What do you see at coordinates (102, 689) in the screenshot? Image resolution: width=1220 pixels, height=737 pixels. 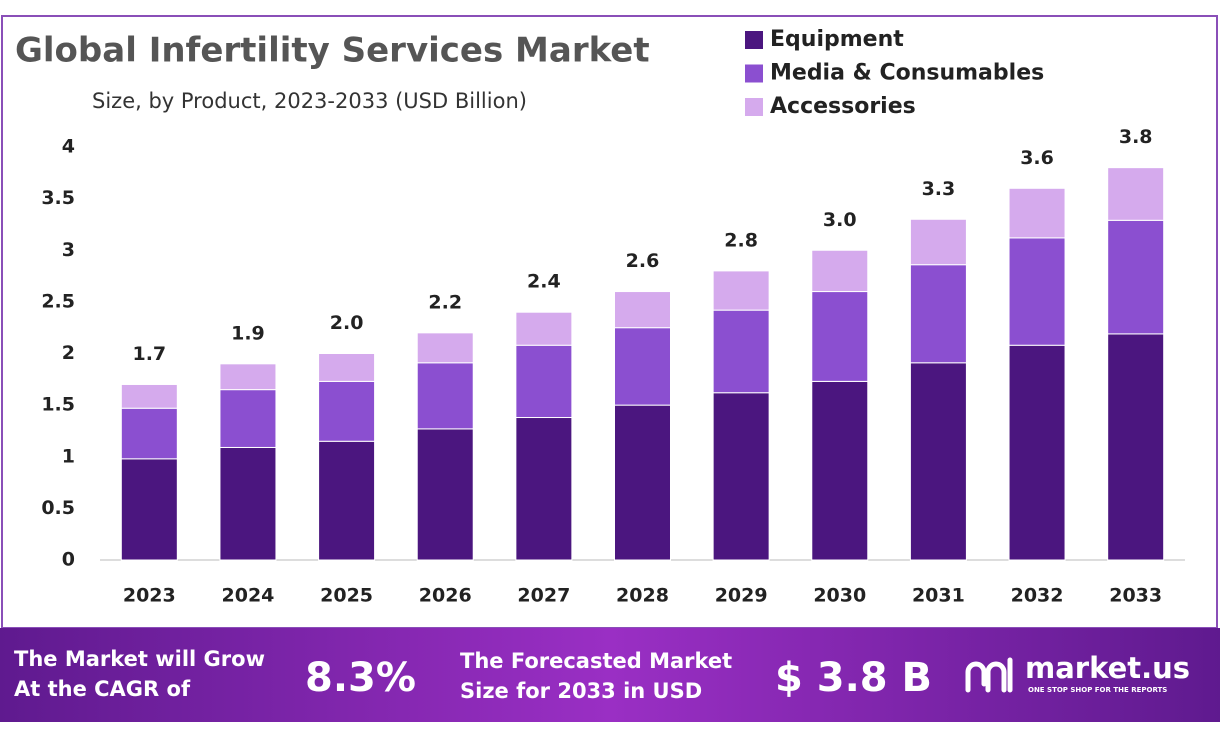 I see `cagr-text: At the CAGR of` at bounding box center [102, 689].